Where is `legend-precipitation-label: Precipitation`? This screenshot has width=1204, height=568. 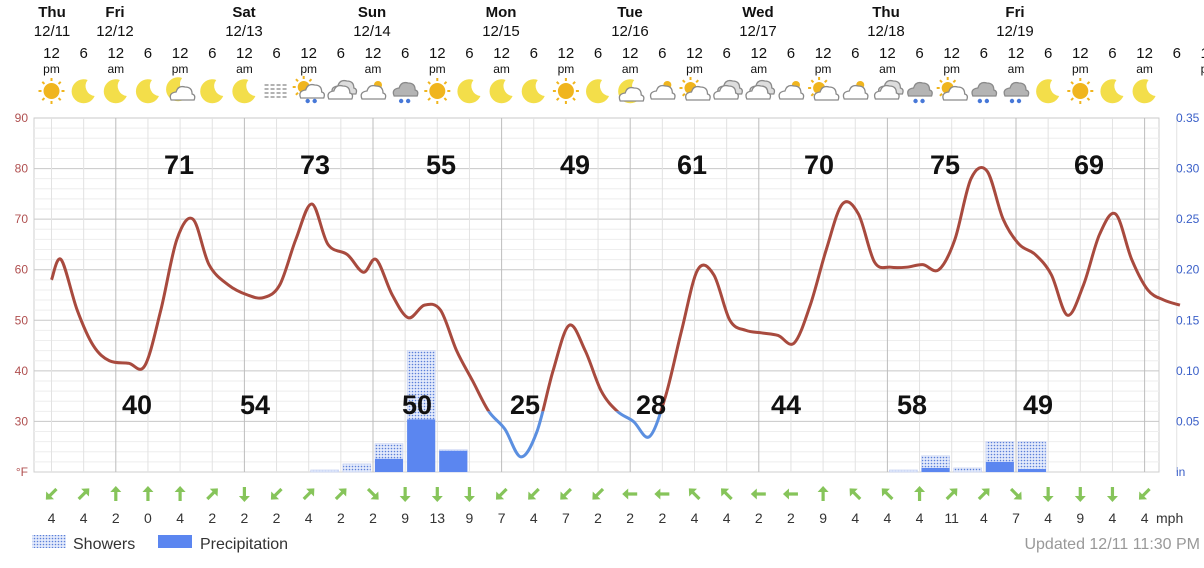 legend-precipitation-label: Precipitation is located at coordinates (244, 544).